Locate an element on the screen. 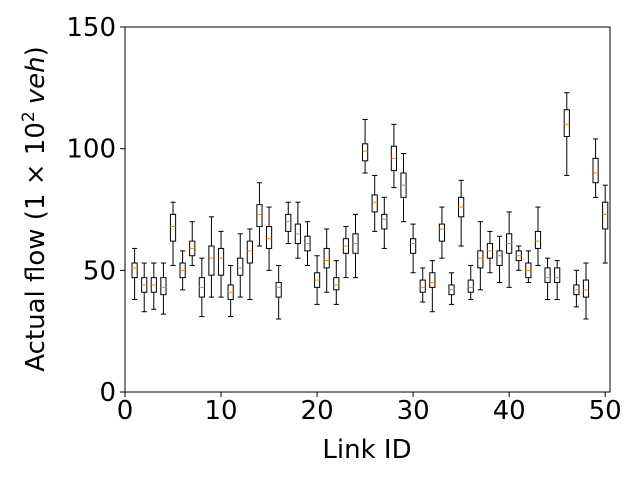  y-tick-label: 0 is located at coordinates (107, 393).